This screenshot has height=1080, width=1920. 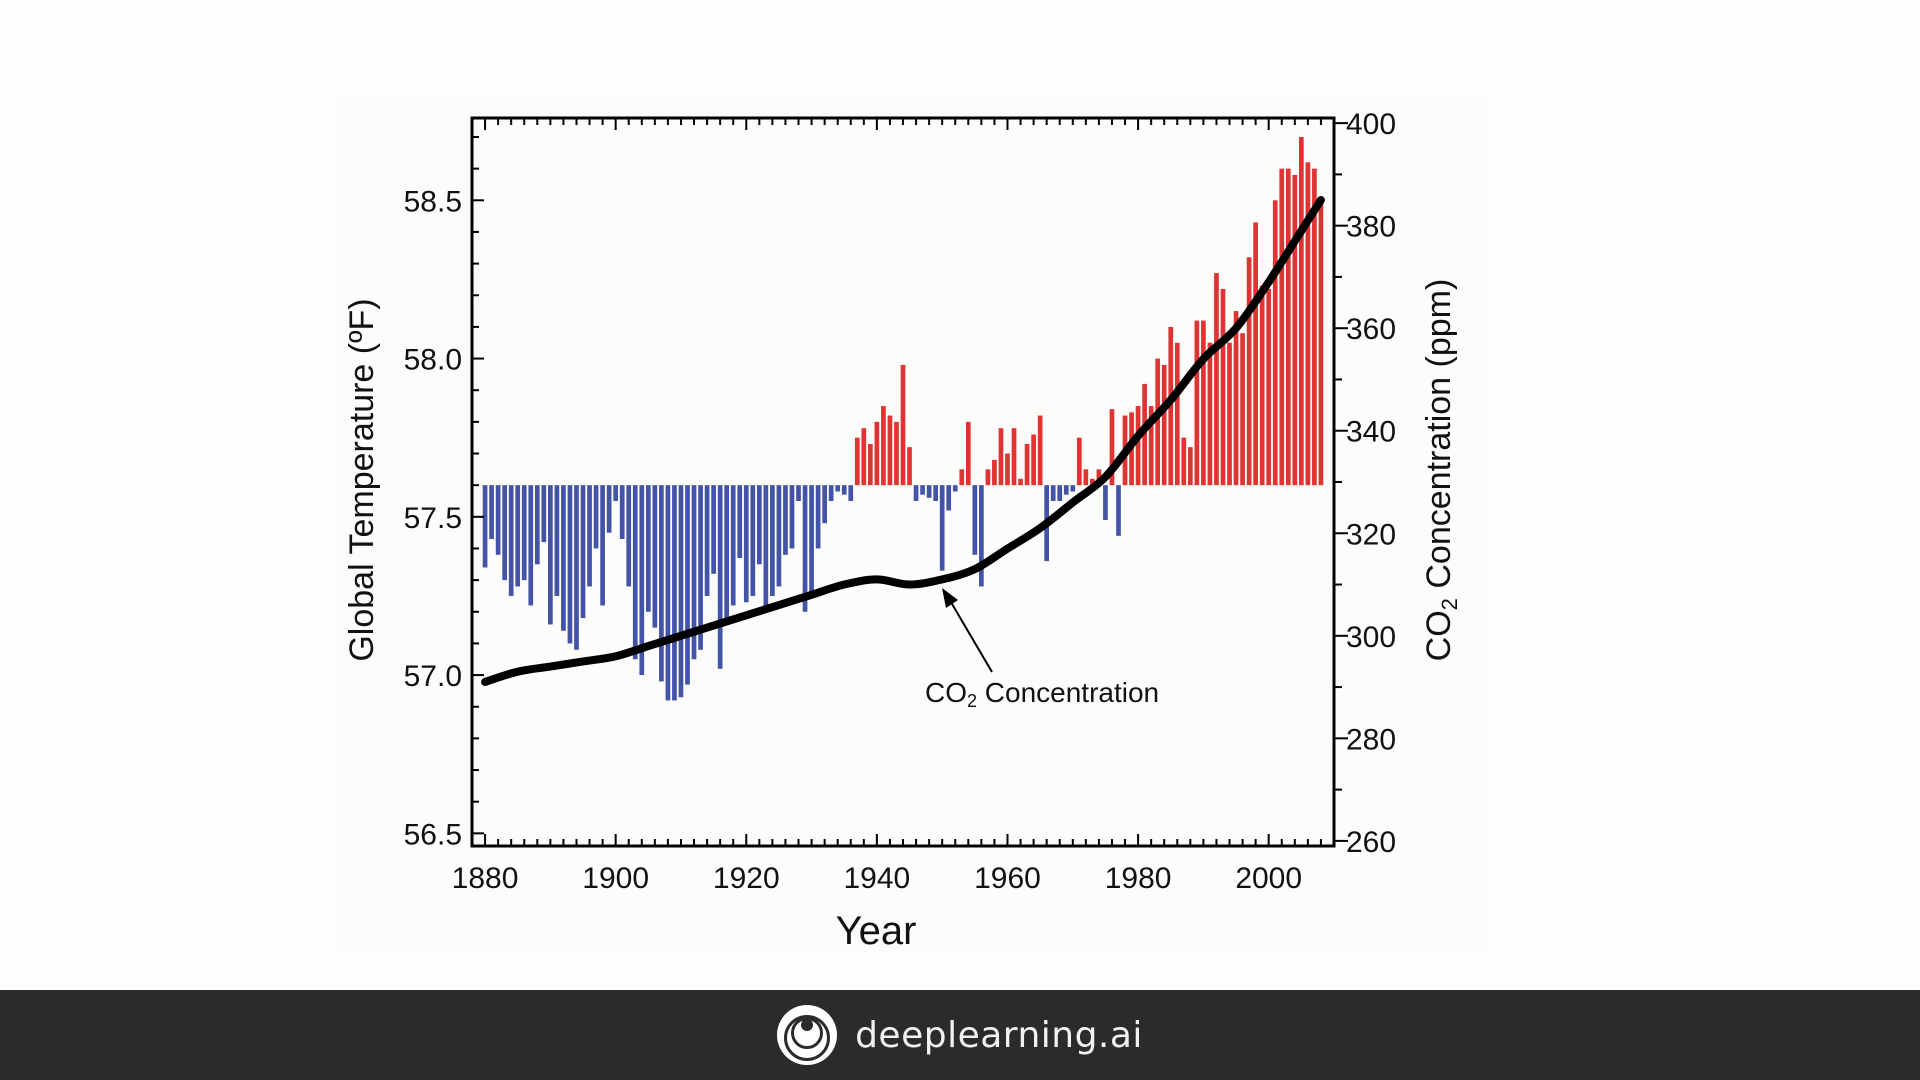 What do you see at coordinates (779, 536) in the screenshot?
I see `temperature-bar-1925` at bounding box center [779, 536].